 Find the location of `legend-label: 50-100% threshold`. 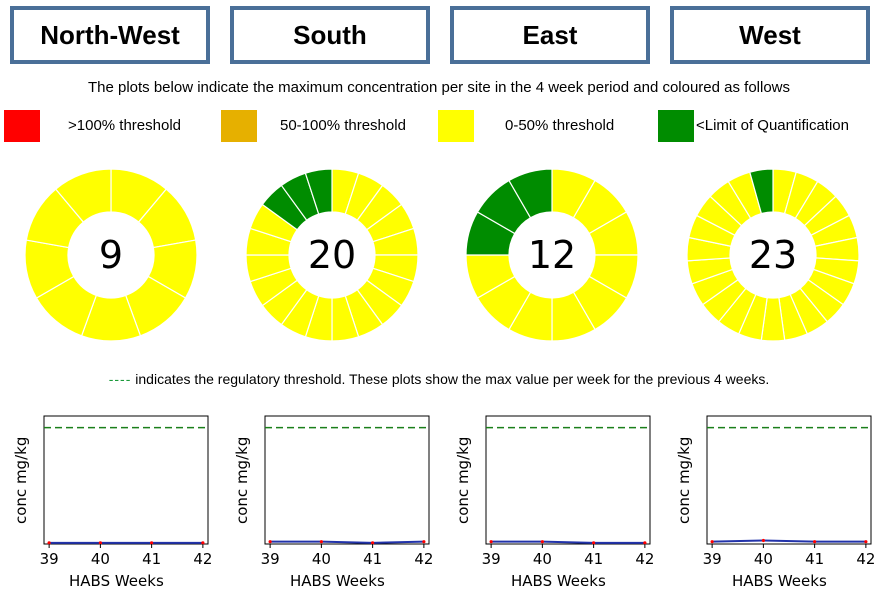

legend-label: 50-100% threshold is located at coordinates (343, 125).